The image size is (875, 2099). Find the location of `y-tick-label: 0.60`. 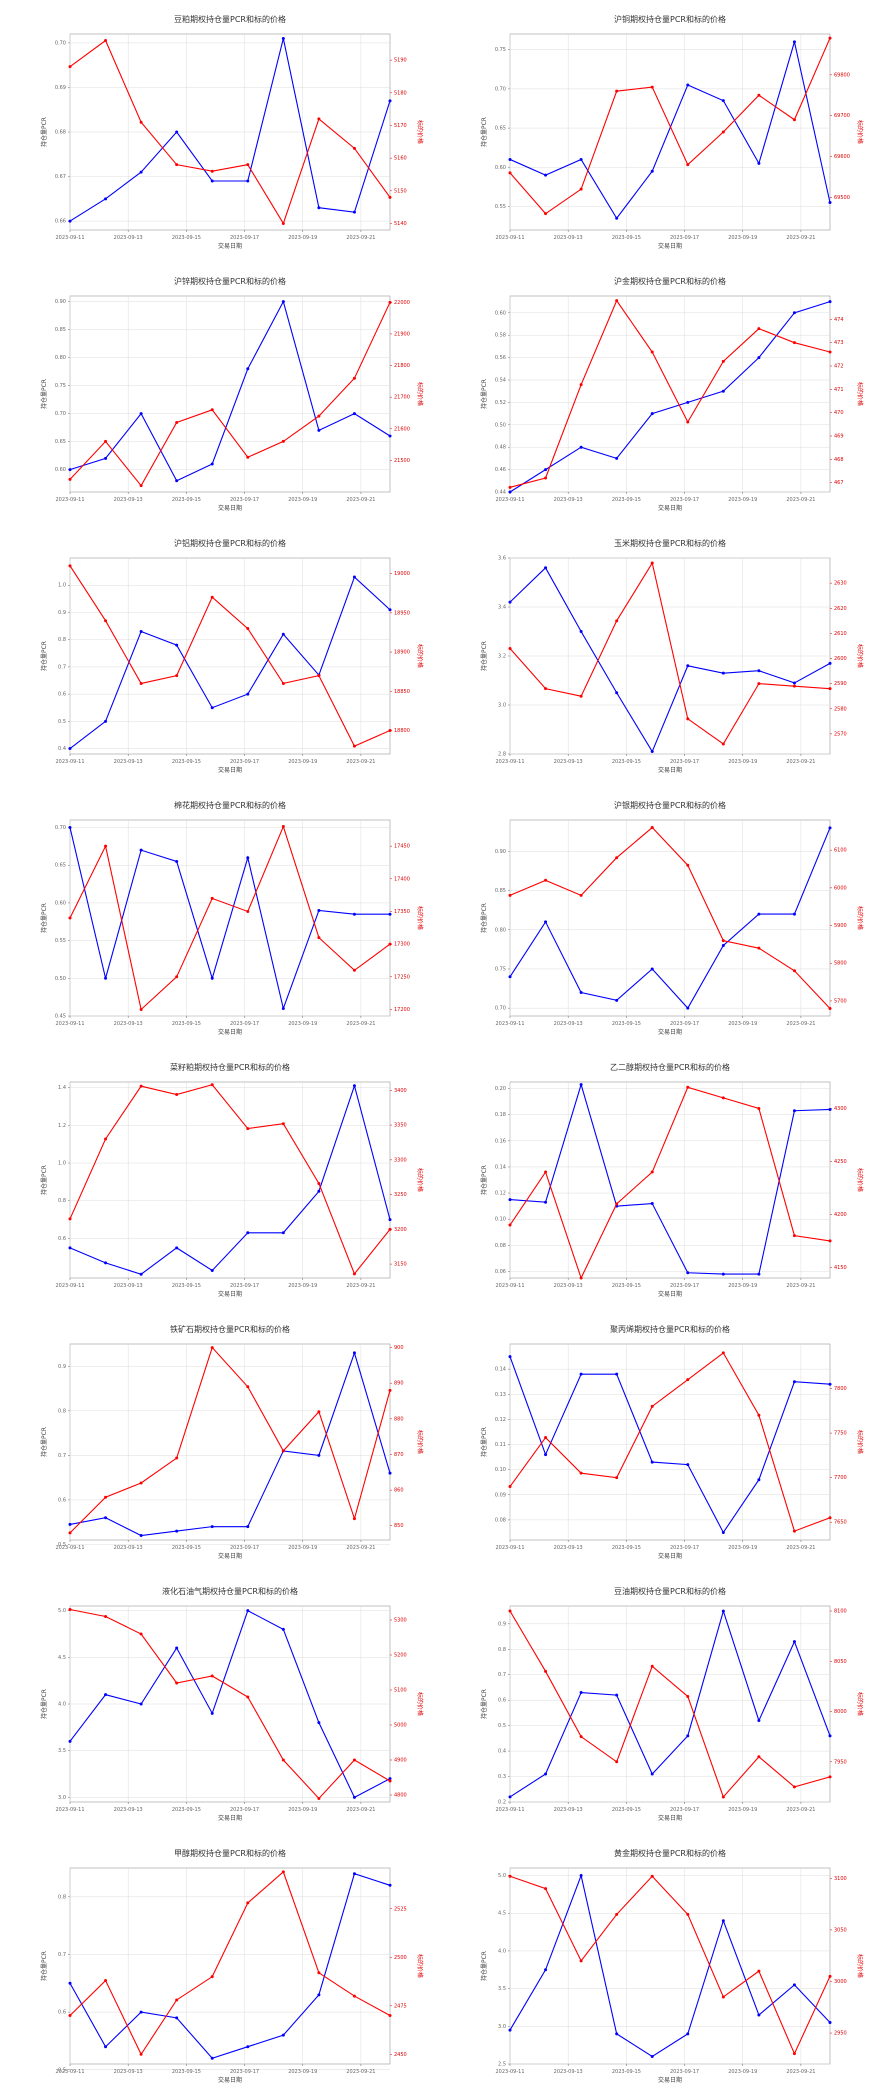

y-tick-label: 0.60 is located at coordinates (60, 903).